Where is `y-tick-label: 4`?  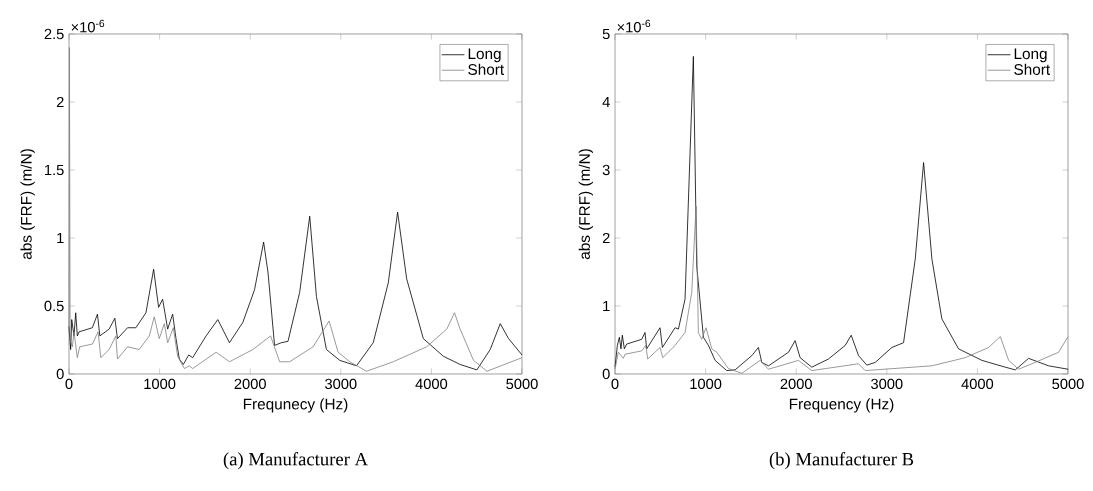 y-tick-label: 4 is located at coordinates (606, 102).